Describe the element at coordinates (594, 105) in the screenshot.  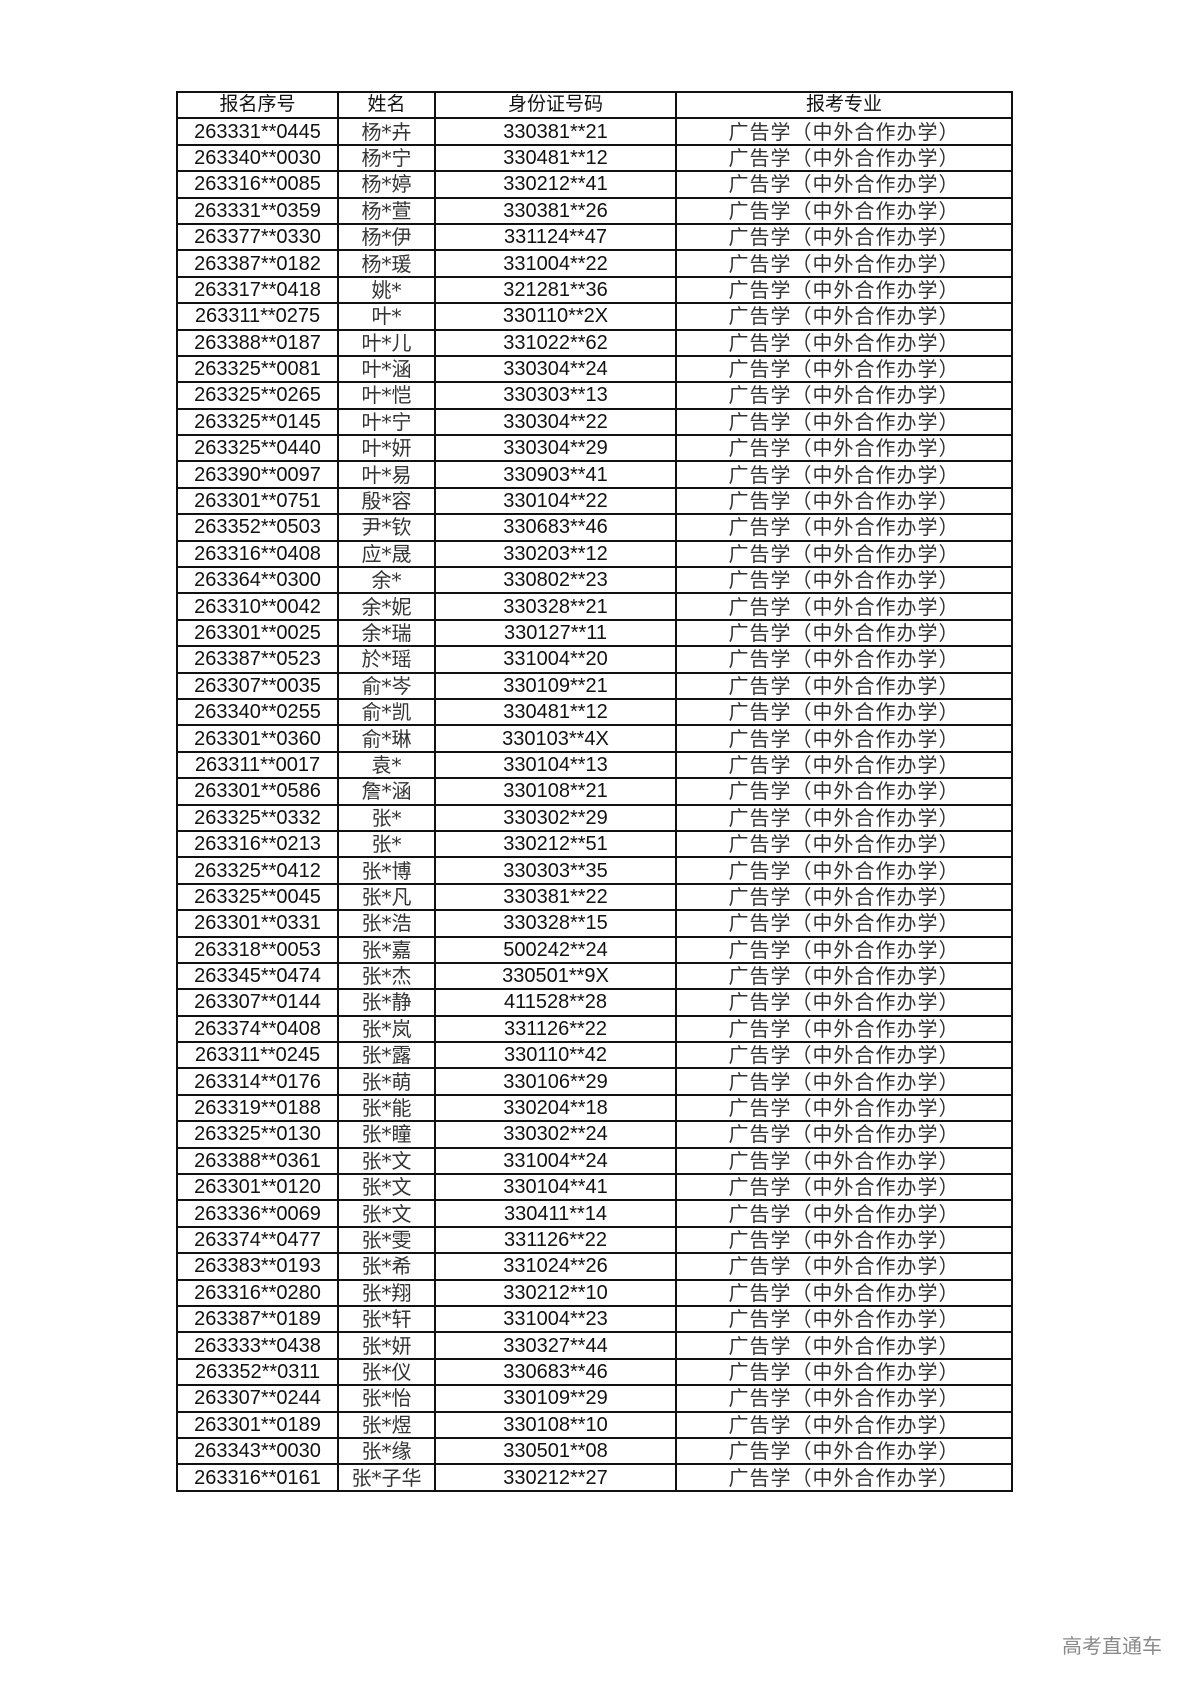
I see `table-header-row: 报名序号 姓名 身份证号码 报考专业` at that location.